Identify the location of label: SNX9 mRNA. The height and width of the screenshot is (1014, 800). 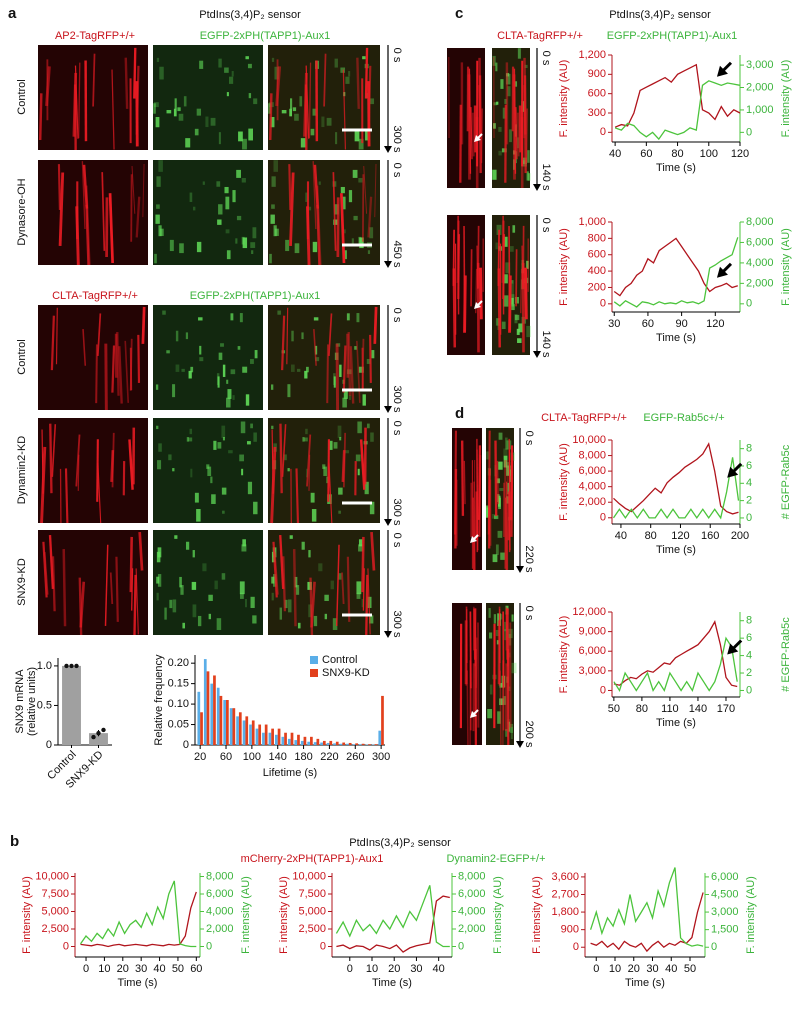
(20, 701).